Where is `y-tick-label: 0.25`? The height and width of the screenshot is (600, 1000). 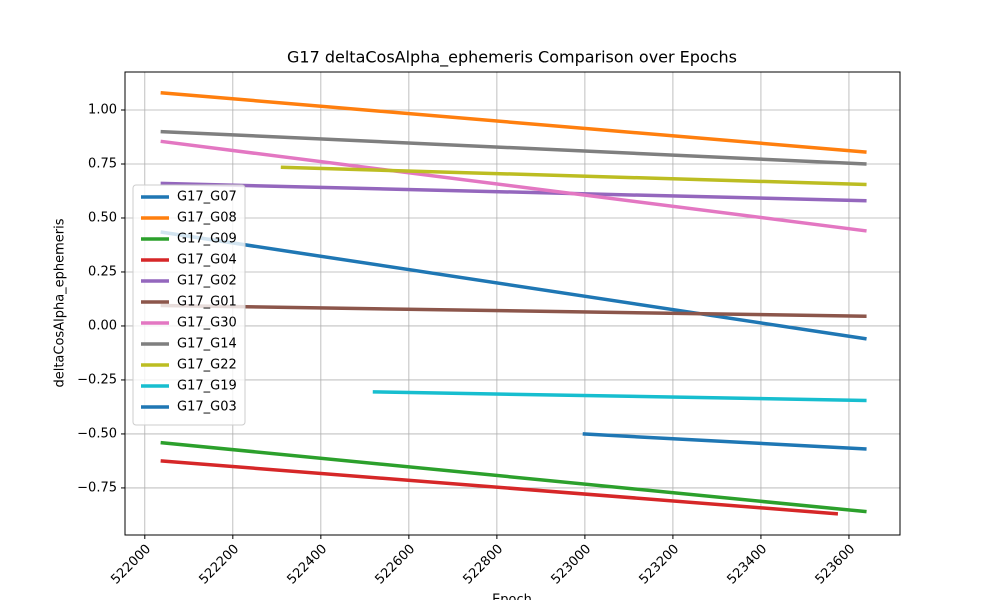 y-tick-label: 0.25 is located at coordinates (102, 271).